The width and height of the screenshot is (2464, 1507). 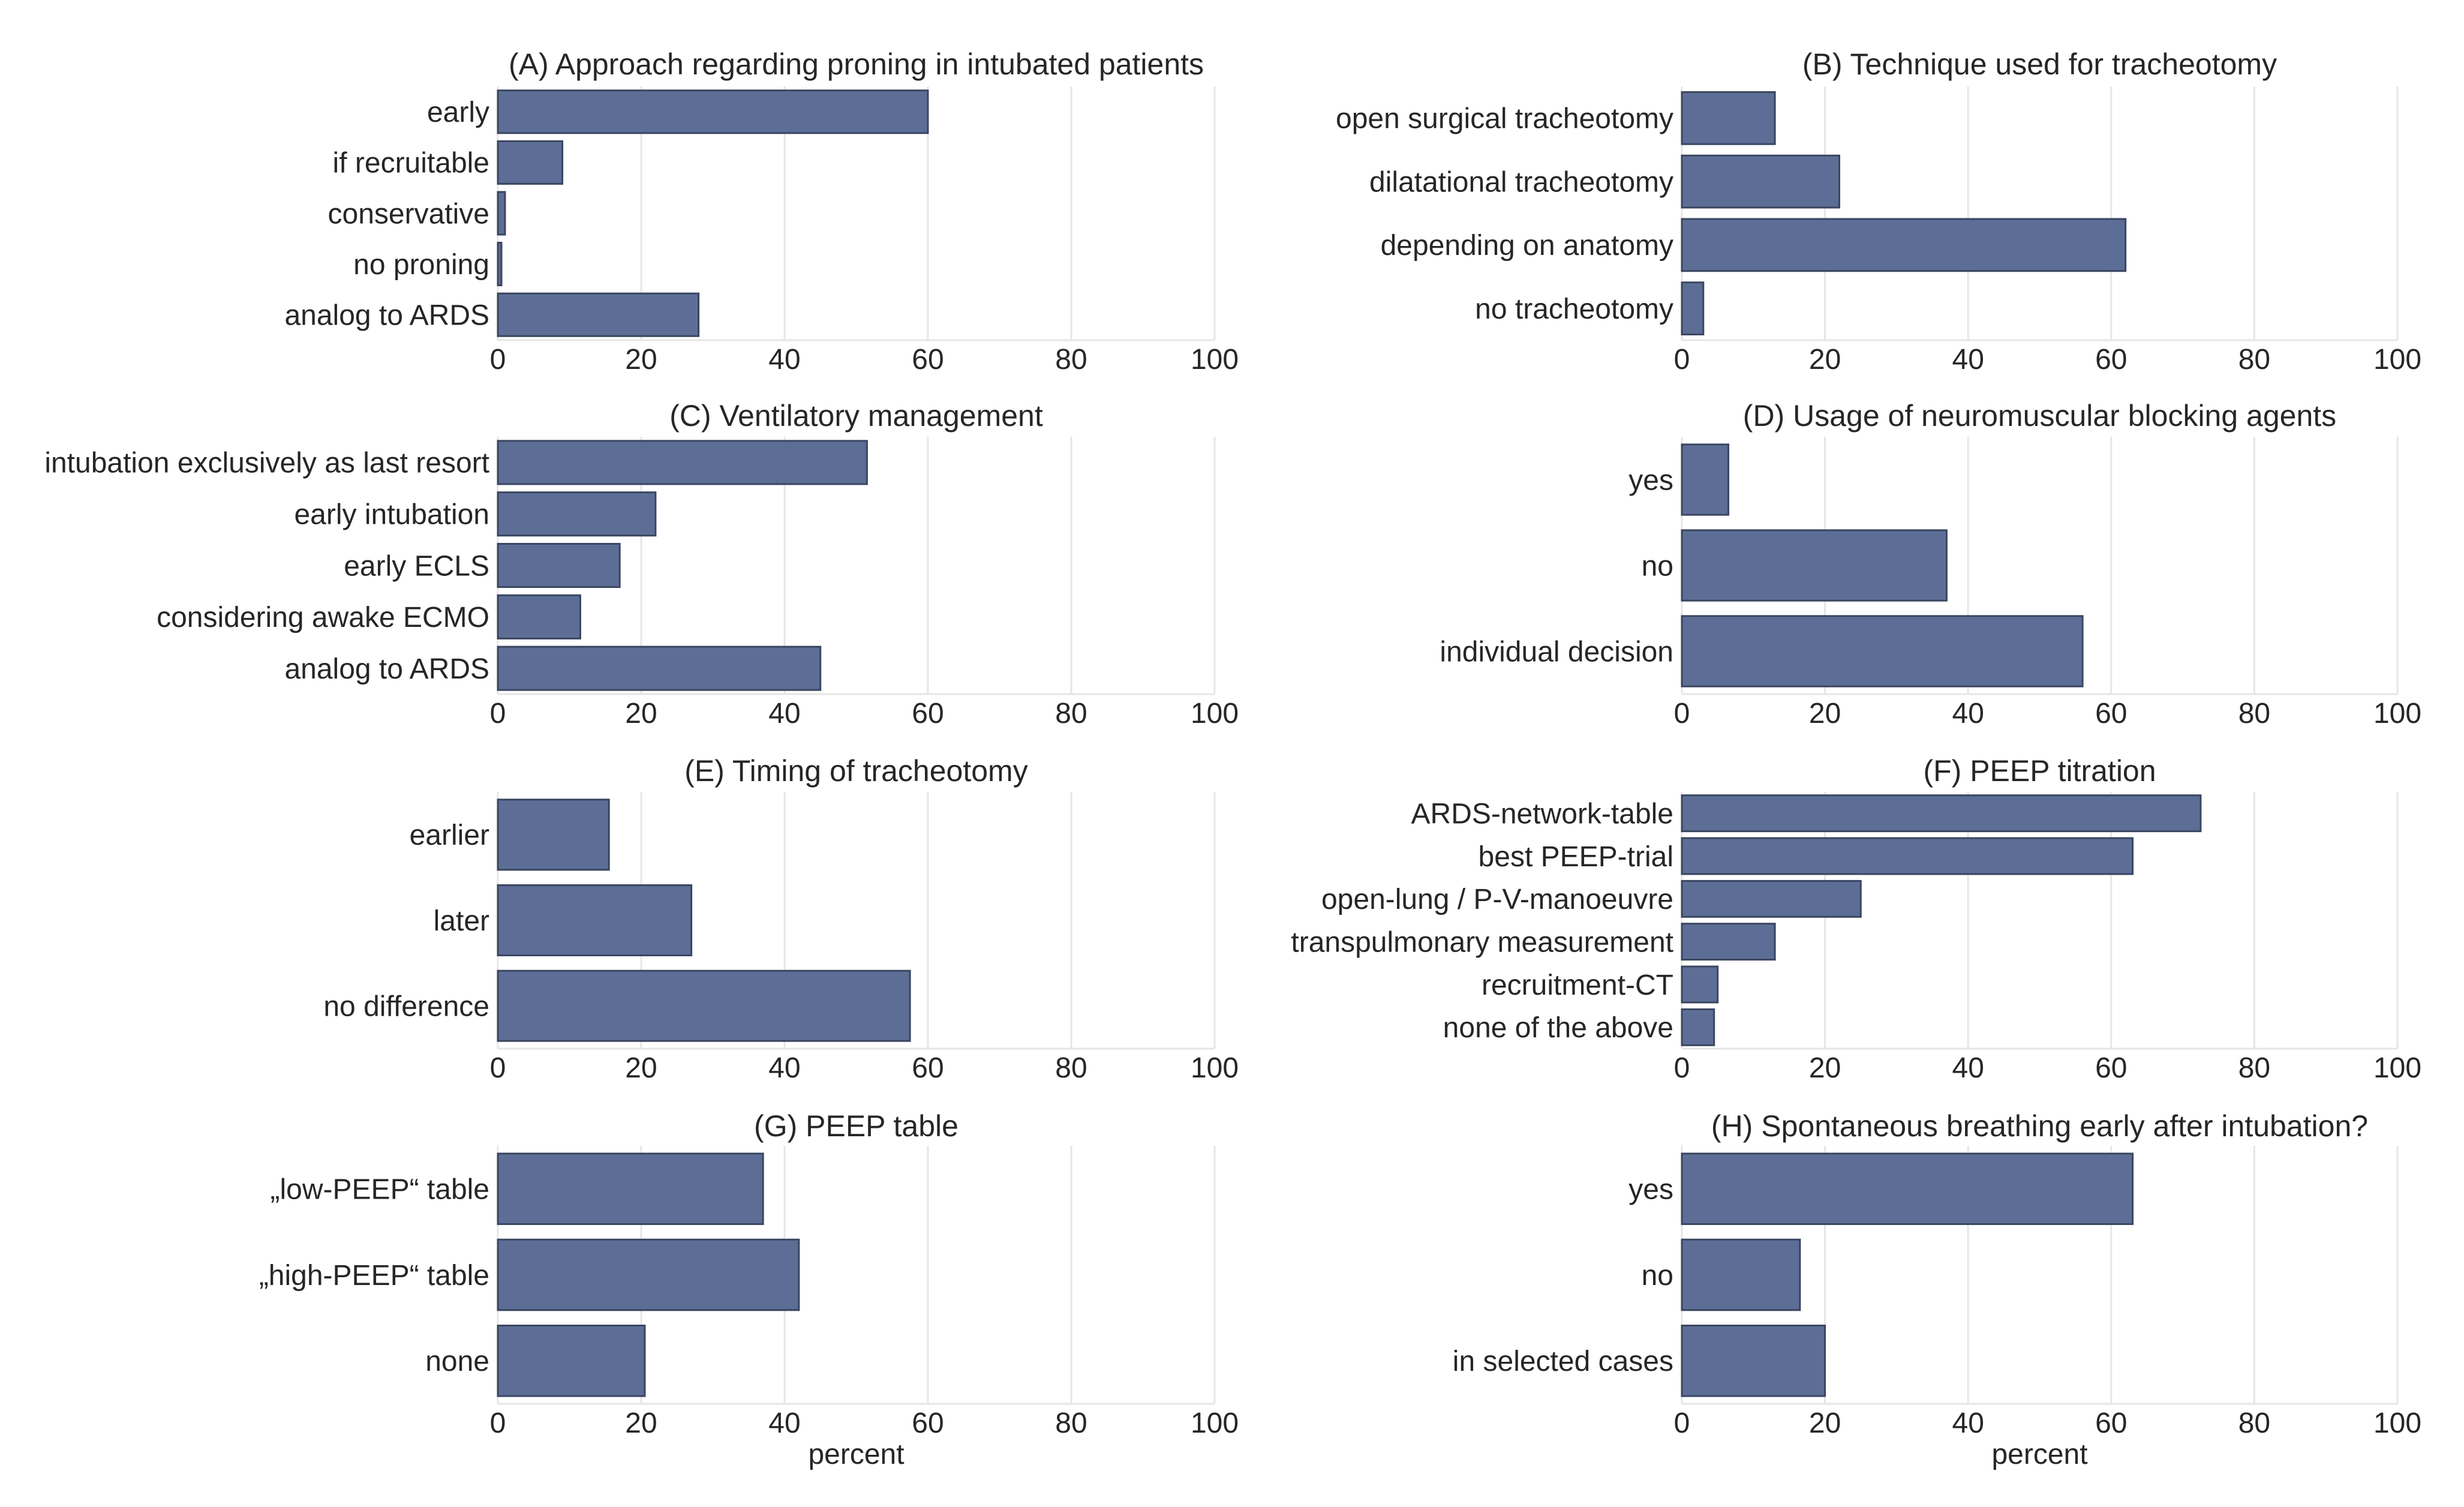 What do you see at coordinates (416, 566) in the screenshot?
I see `category-label: early ECLS` at bounding box center [416, 566].